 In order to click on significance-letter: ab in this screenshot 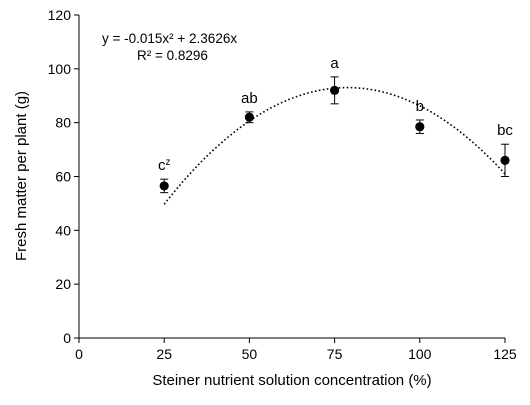, I will do `click(249, 98)`.